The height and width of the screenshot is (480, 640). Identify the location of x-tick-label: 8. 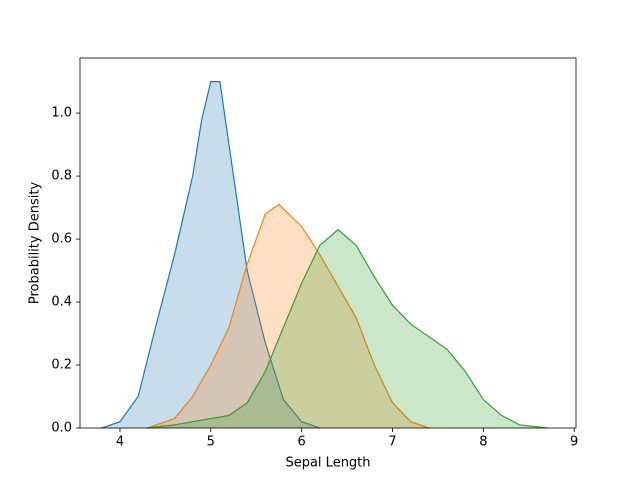
(483, 442).